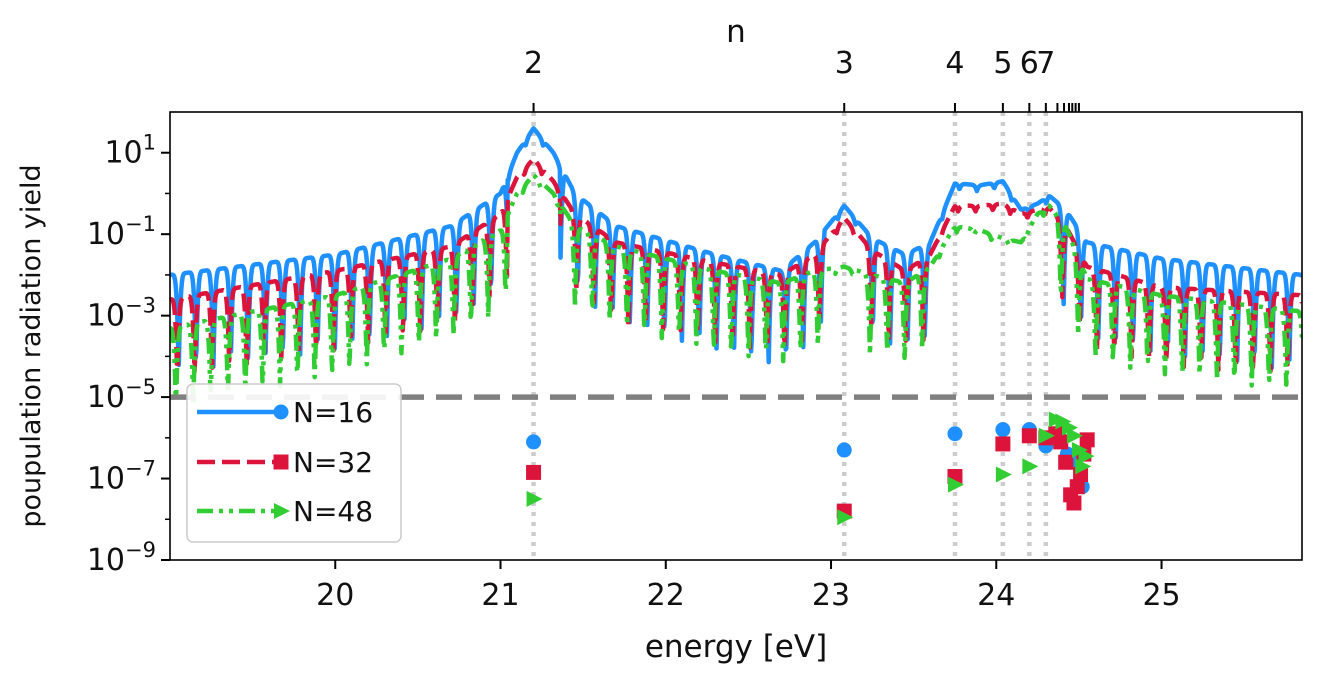 The width and height of the screenshot is (1317, 684). What do you see at coordinates (140, 387) in the screenshot?
I see `y-tick-exponent: −5` at bounding box center [140, 387].